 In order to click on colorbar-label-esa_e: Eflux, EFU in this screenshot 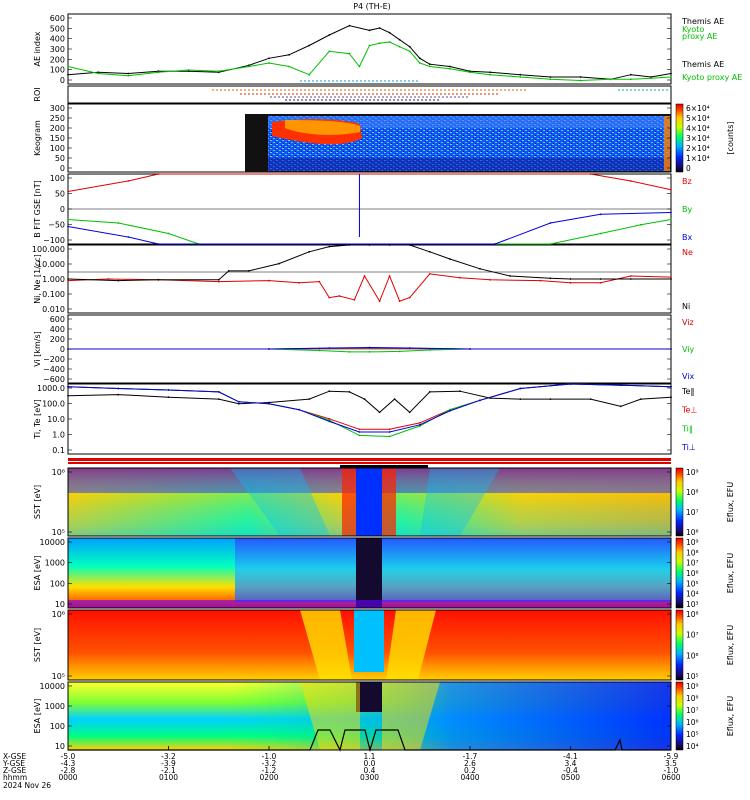, I will do `click(730, 573)`.